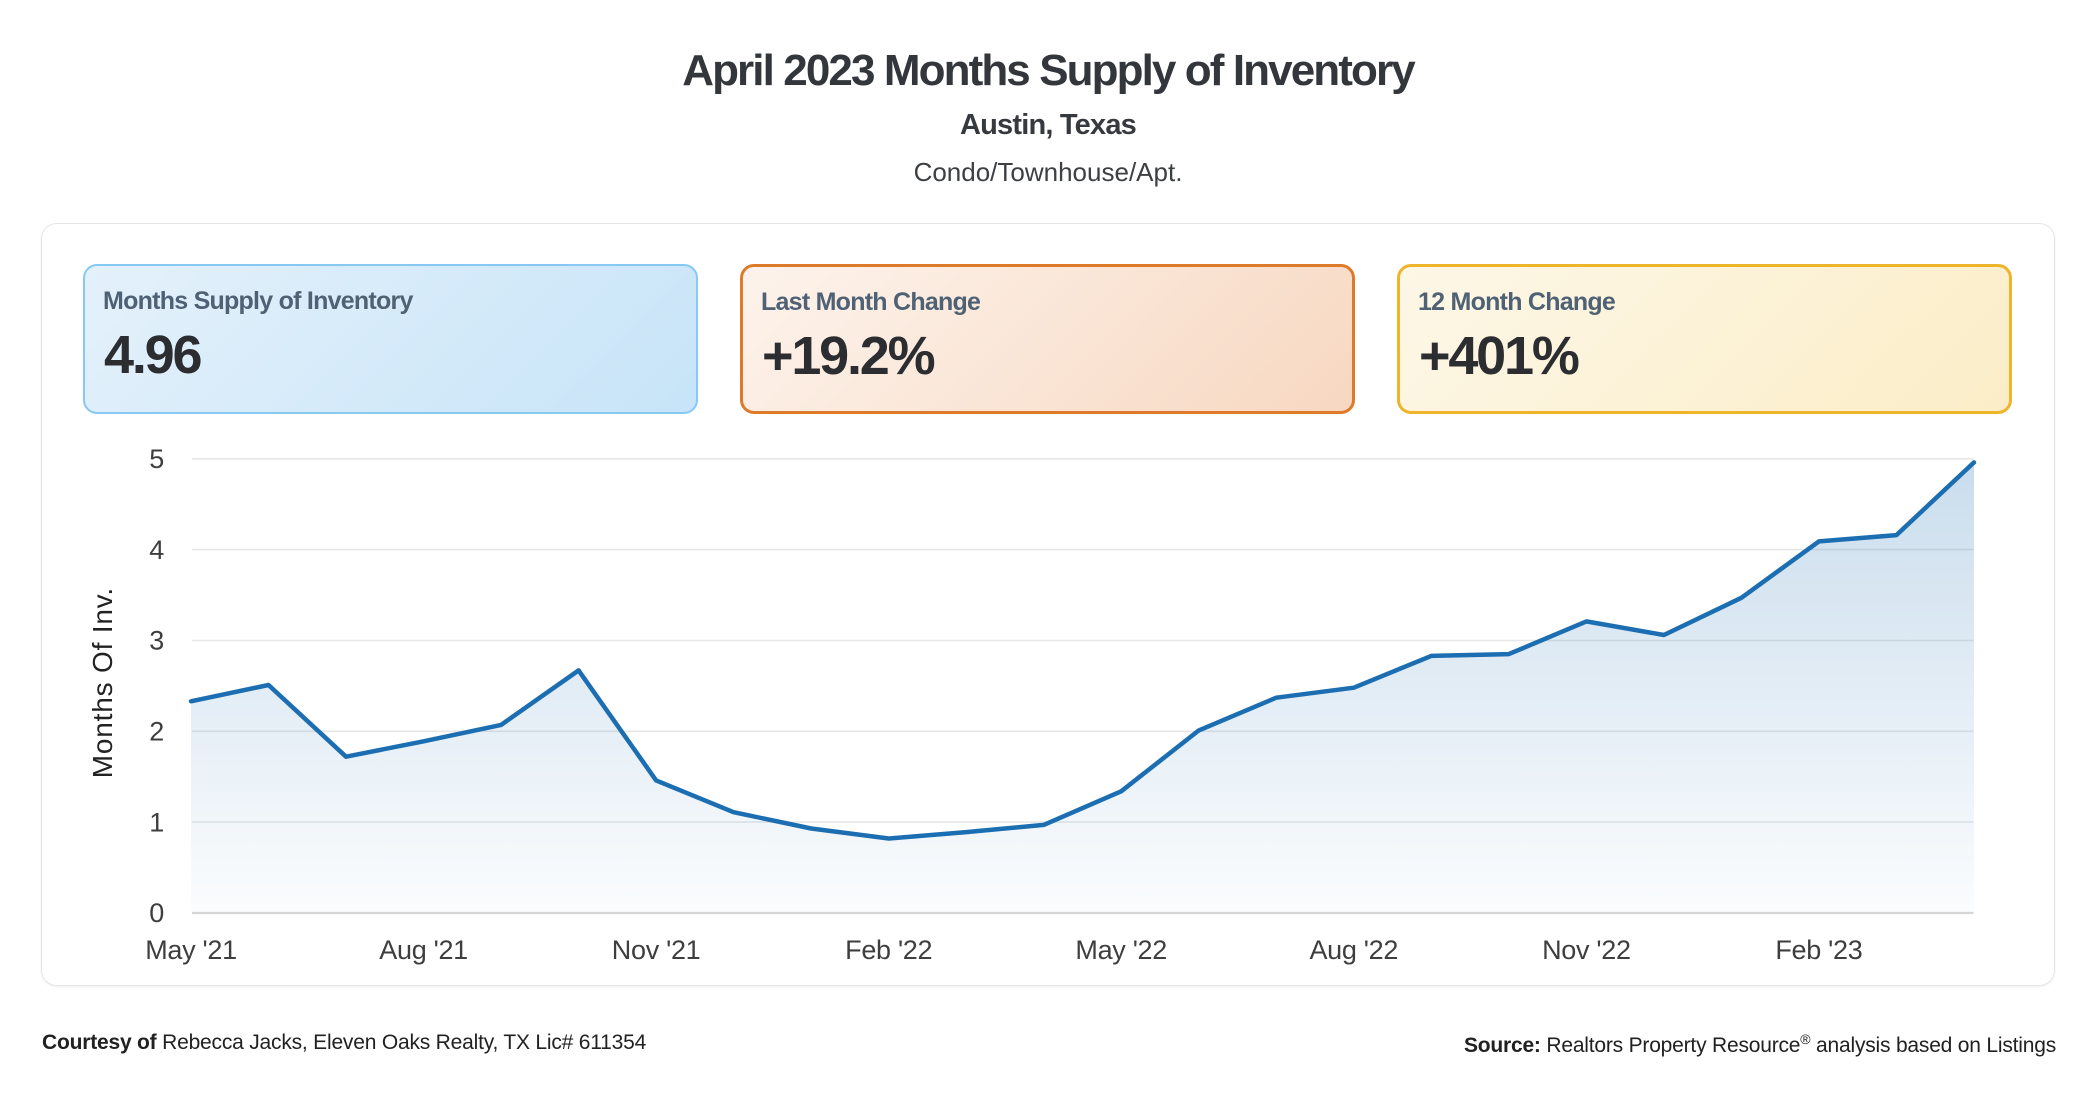  Describe the element at coordinates (1121, 950) in the screenshot. I see `svg-text: May '22` at that location.